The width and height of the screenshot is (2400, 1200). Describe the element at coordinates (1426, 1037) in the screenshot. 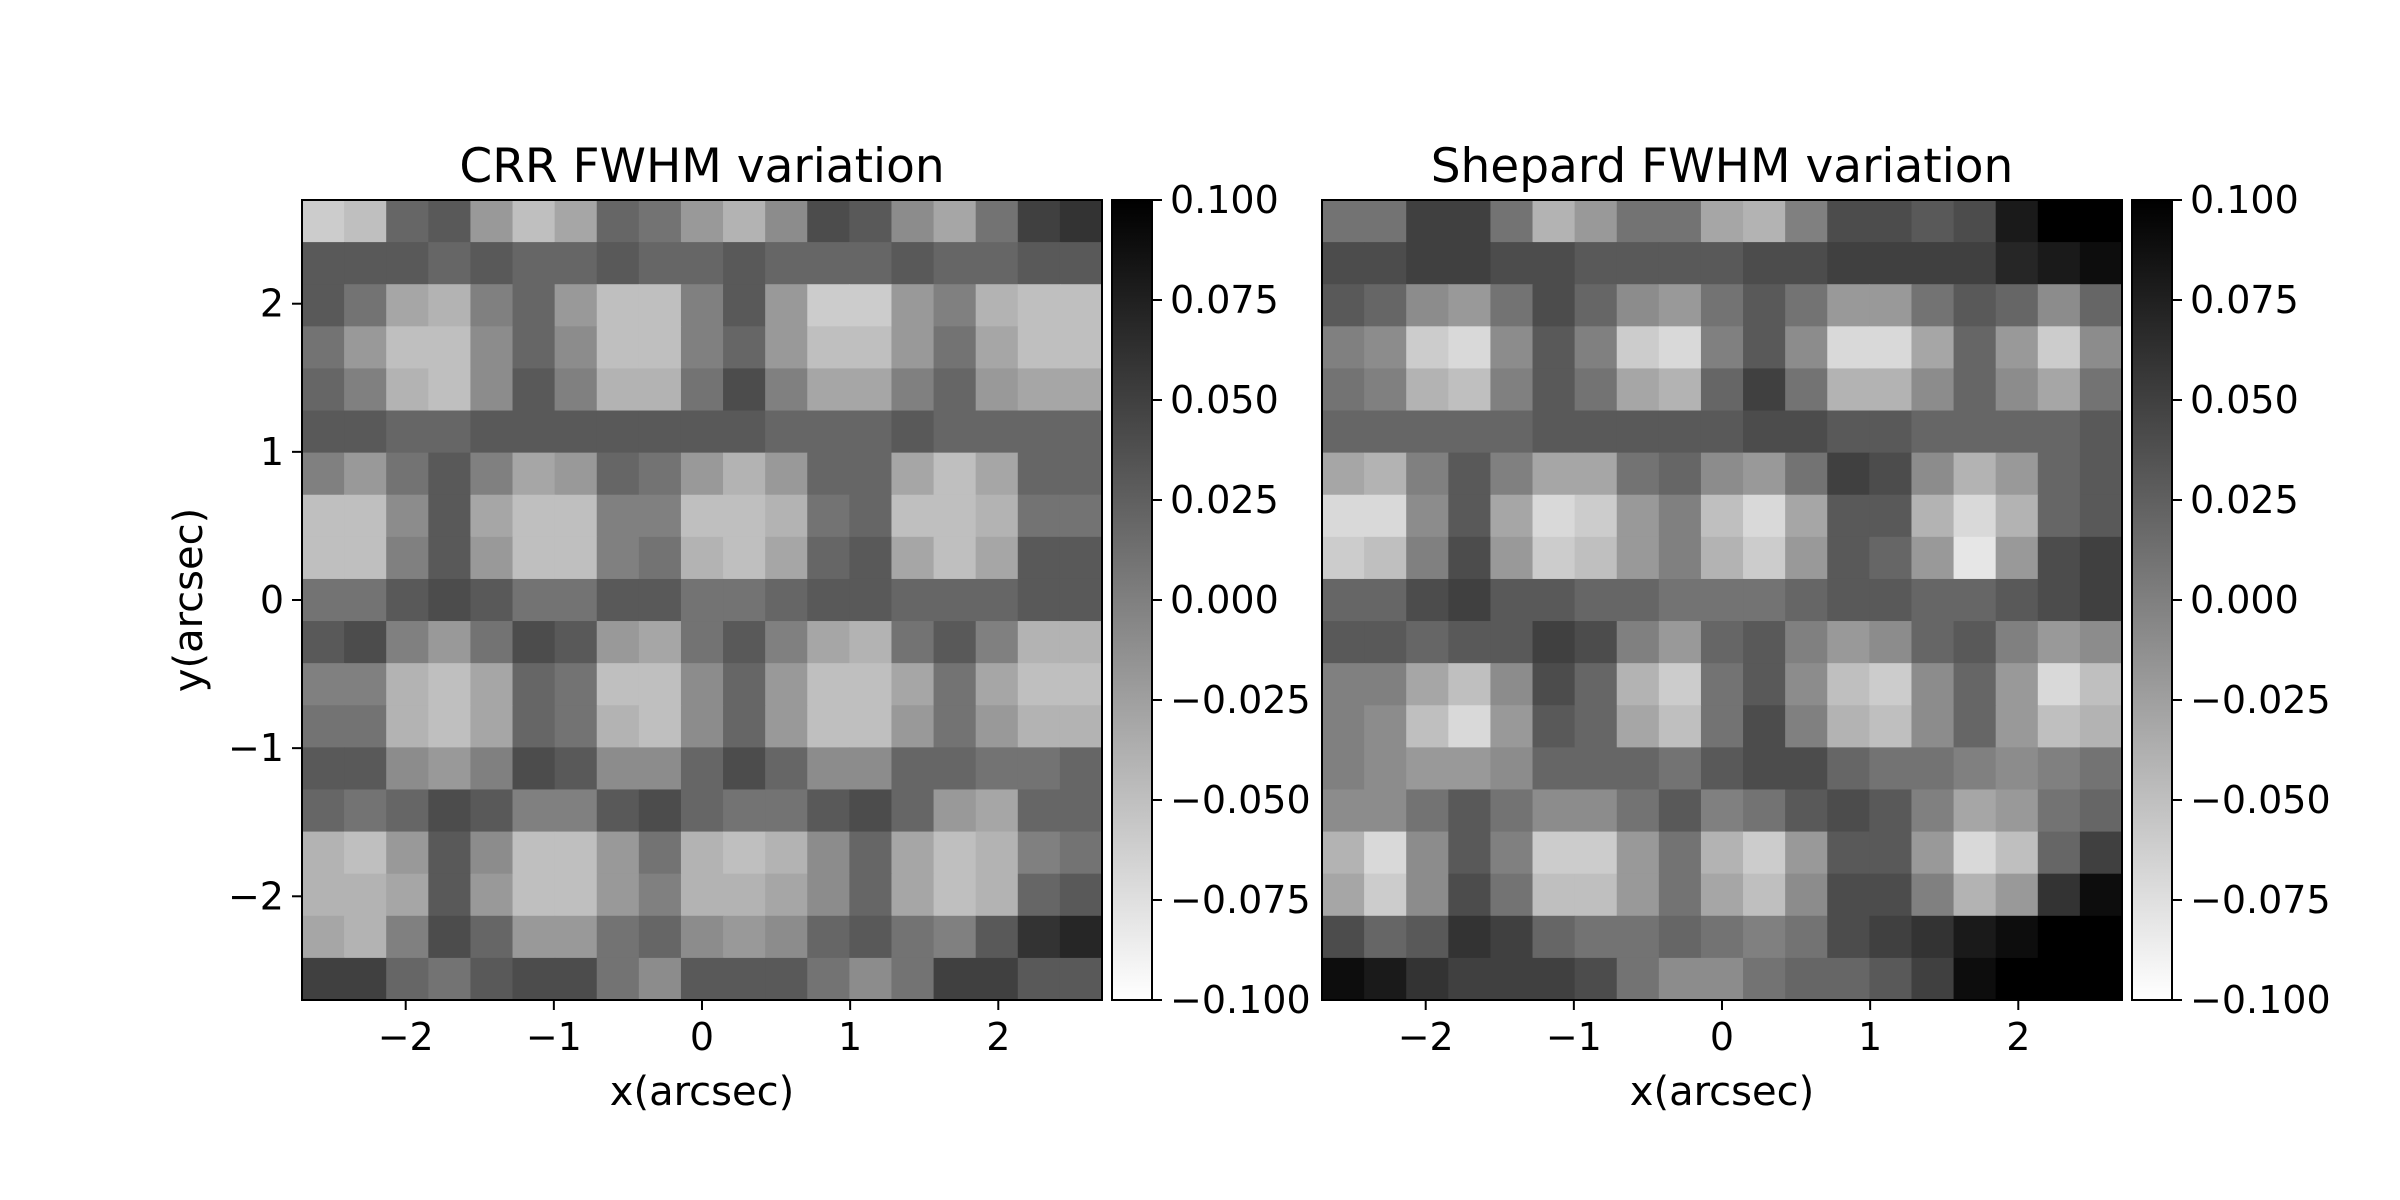

I see `x-tick-label: −2` at that location.